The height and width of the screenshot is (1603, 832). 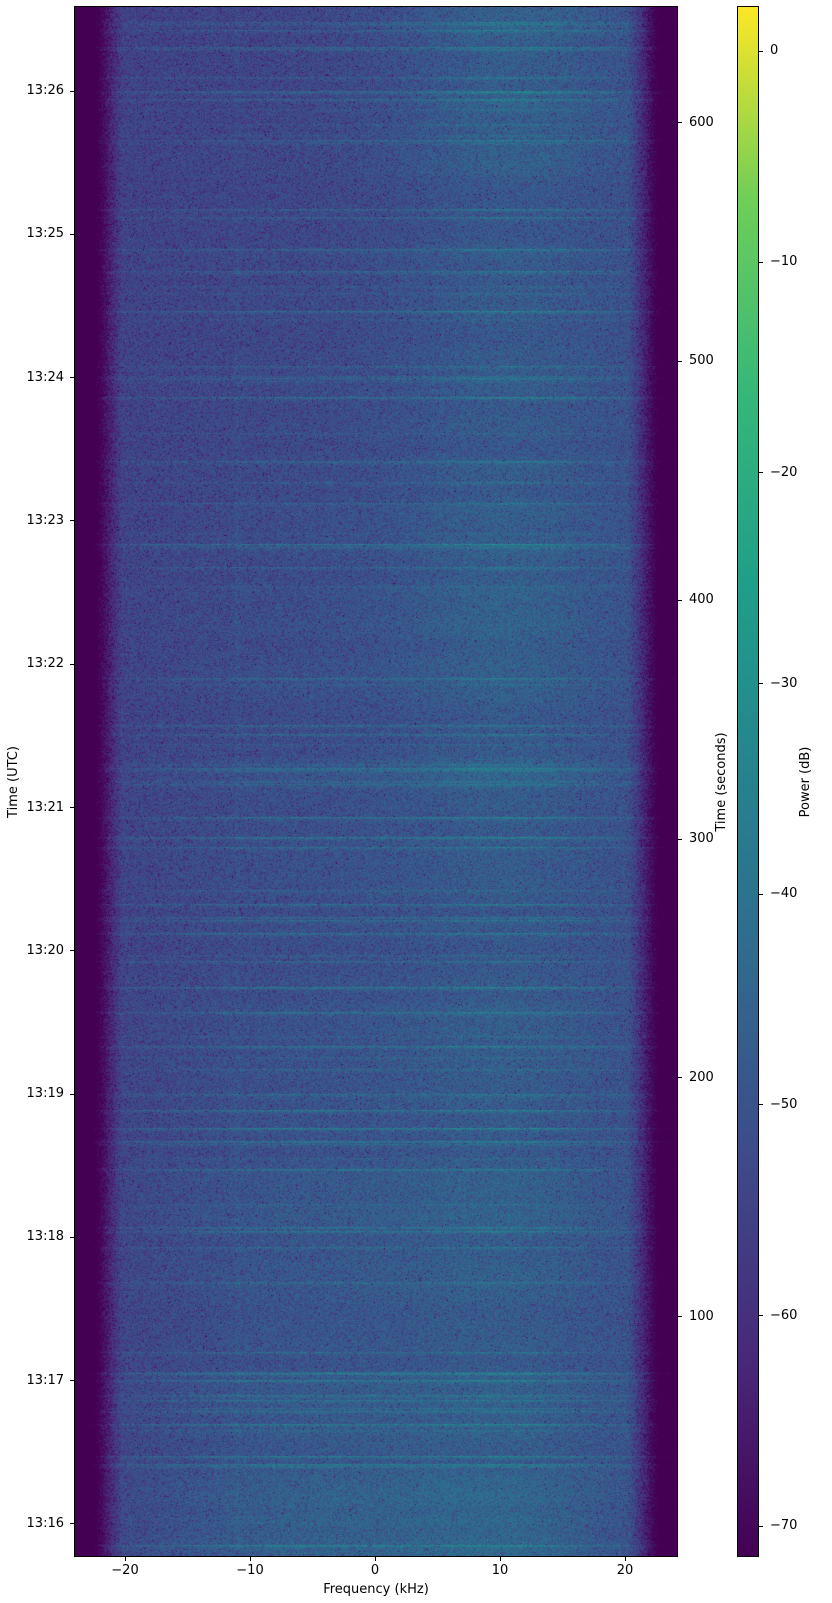 What do you see at coordinates (376, 1589) in the screenshot?
I see `x-axis-label: Frequency (kHz)` at bounding box center [376, 1589].